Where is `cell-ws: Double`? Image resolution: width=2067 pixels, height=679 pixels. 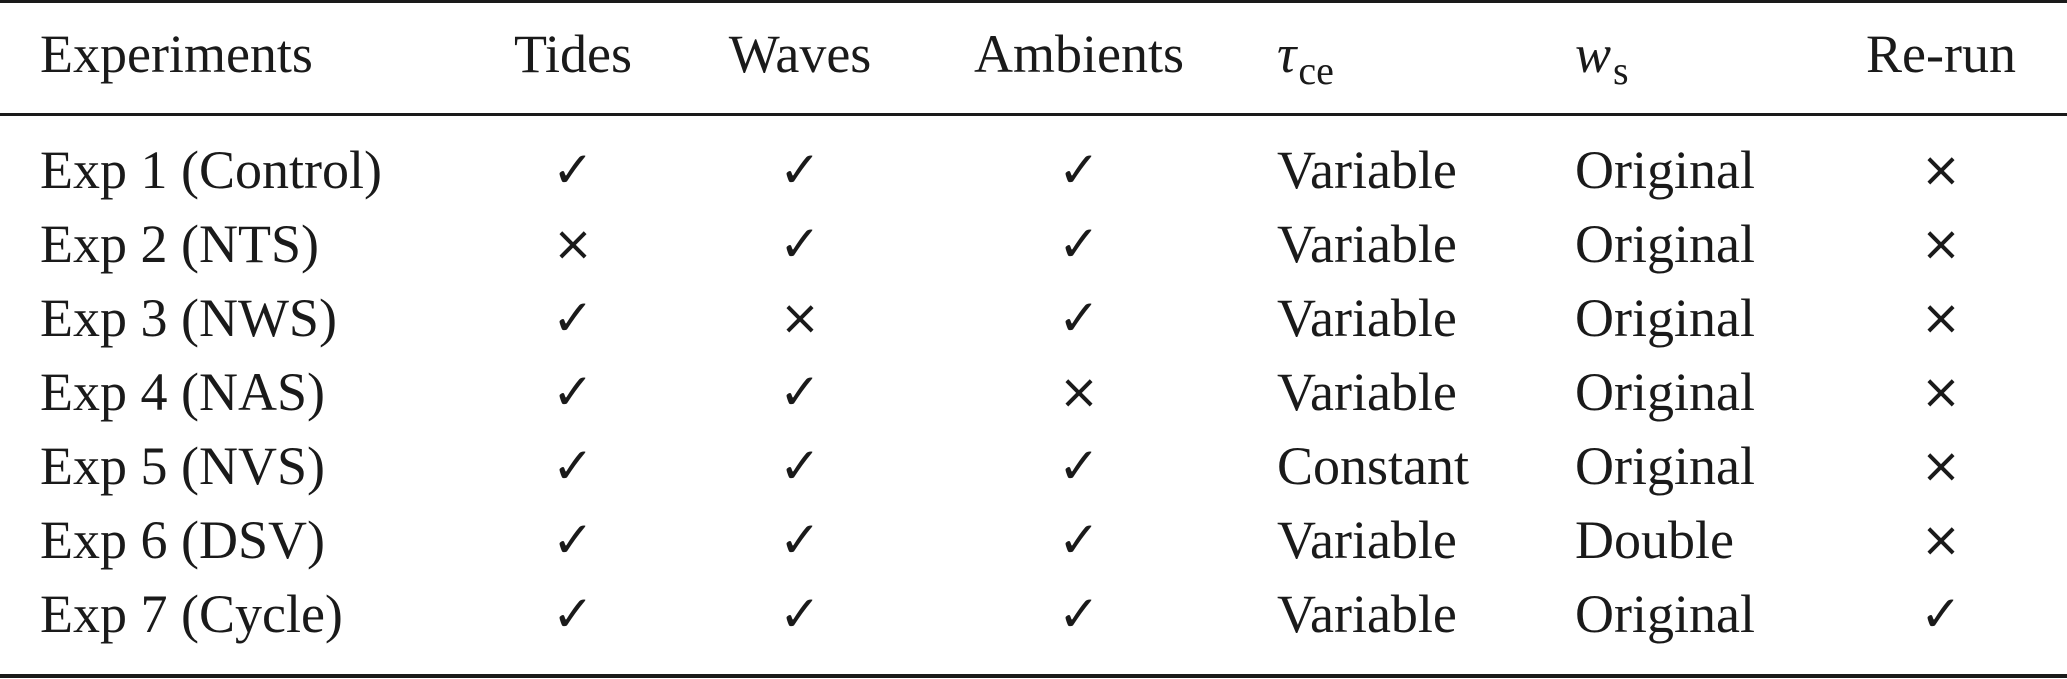 cell-ws: Double is located at coordinates (1654, 540).